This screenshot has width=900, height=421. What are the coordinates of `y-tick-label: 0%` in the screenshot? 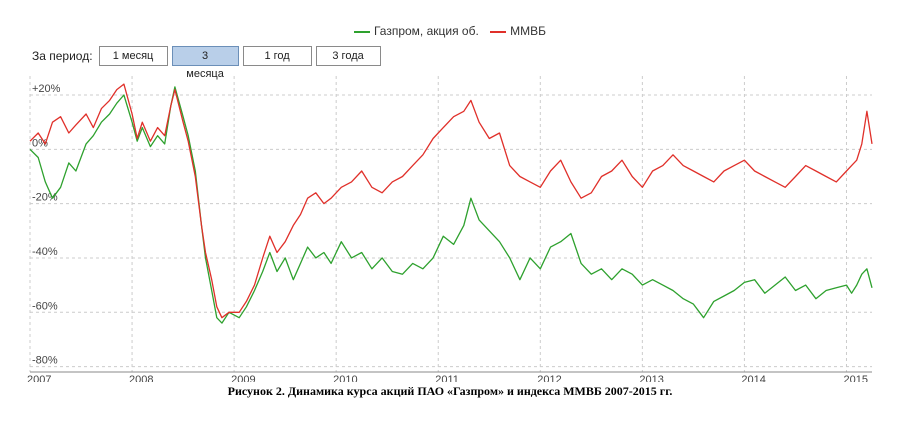 It's located at (40, 143).